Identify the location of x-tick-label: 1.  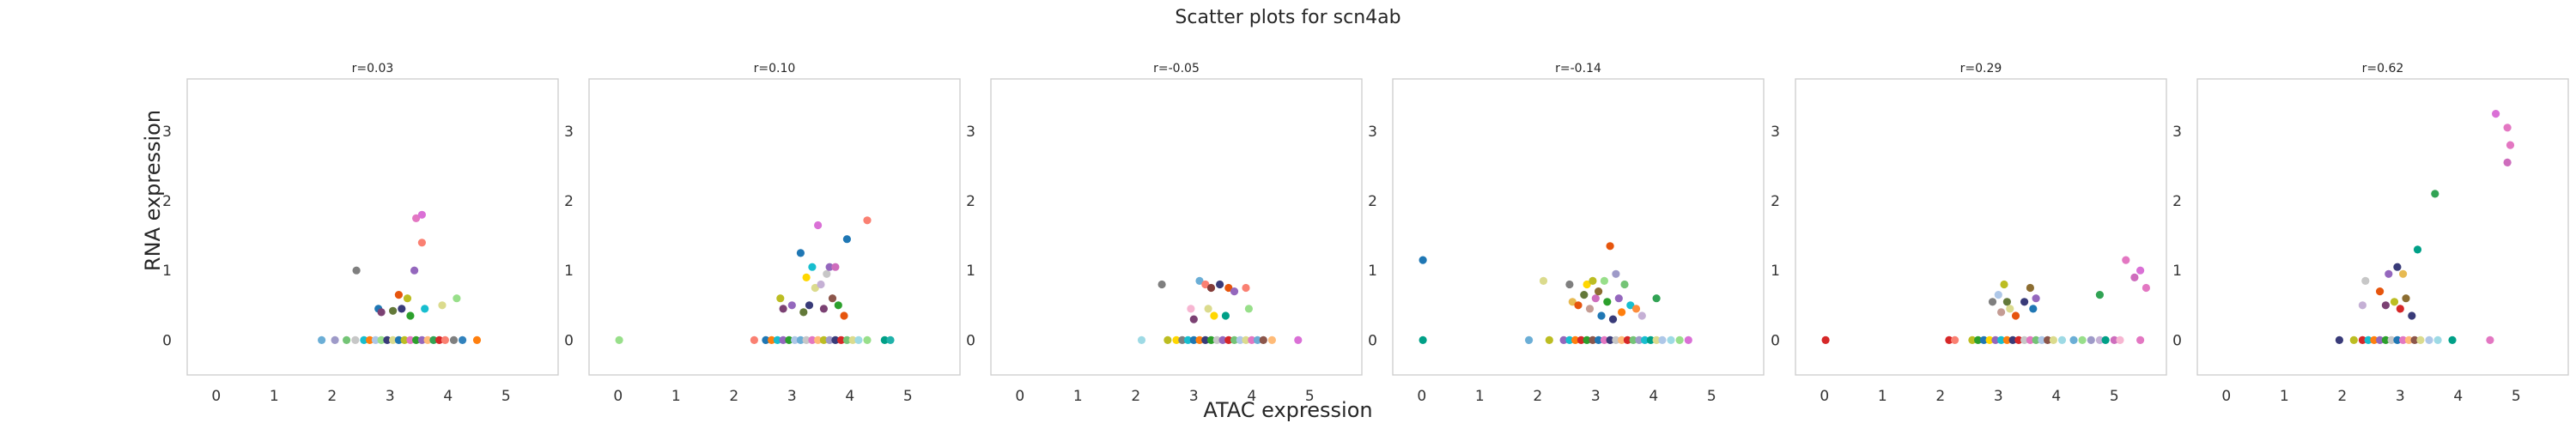
(1078, 396).